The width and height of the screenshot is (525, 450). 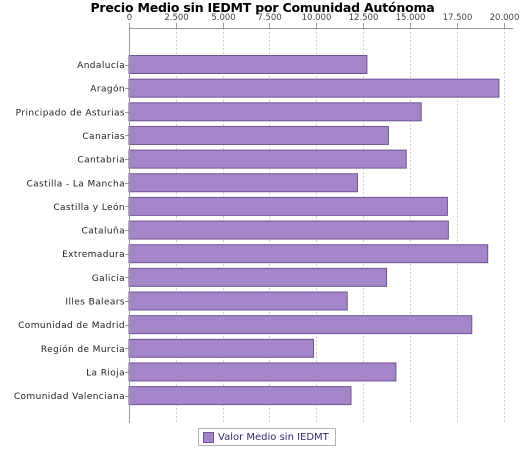 I want to click on category-label: Comunidad Valenciana, so click(x=69, y=397).